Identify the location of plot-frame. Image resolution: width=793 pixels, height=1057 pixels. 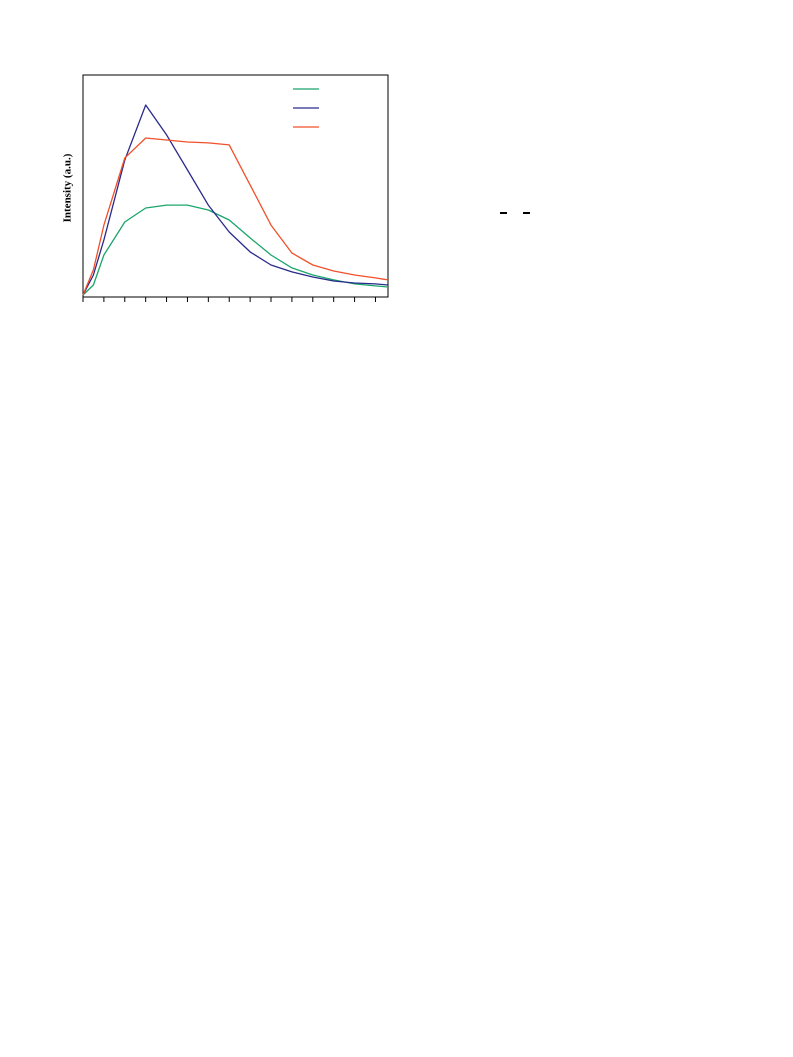
(235, 186).